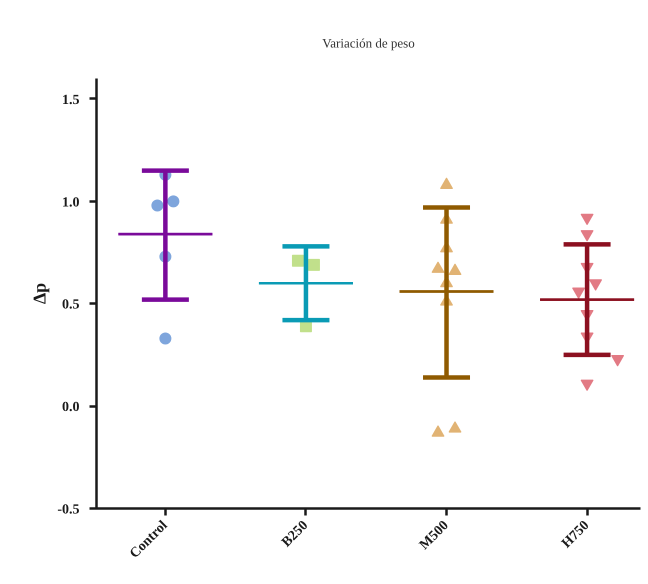 The width and height of the screenshot is (648, 584). What do you see at coordinates (39, 293) in the screenshot?
I see `y-axis-title: Δp` at bounding box center [39, 293].